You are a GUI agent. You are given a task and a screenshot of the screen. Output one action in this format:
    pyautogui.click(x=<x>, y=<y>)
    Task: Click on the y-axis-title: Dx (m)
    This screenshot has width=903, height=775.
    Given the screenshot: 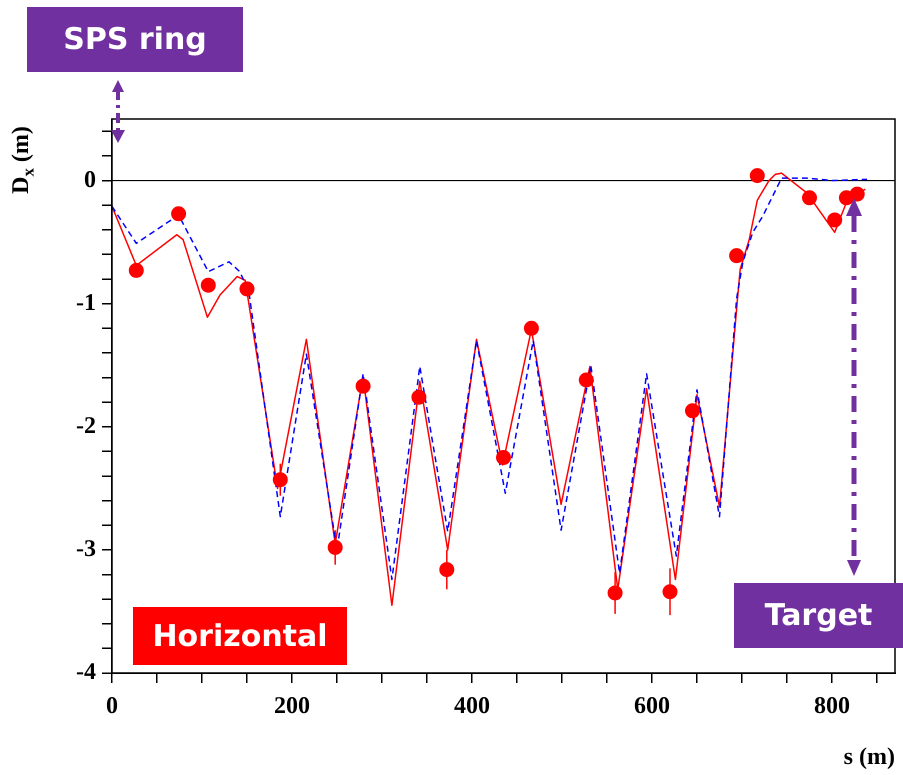 What is the action you would take?
    pyautogui.click(x=23, y=160)
    